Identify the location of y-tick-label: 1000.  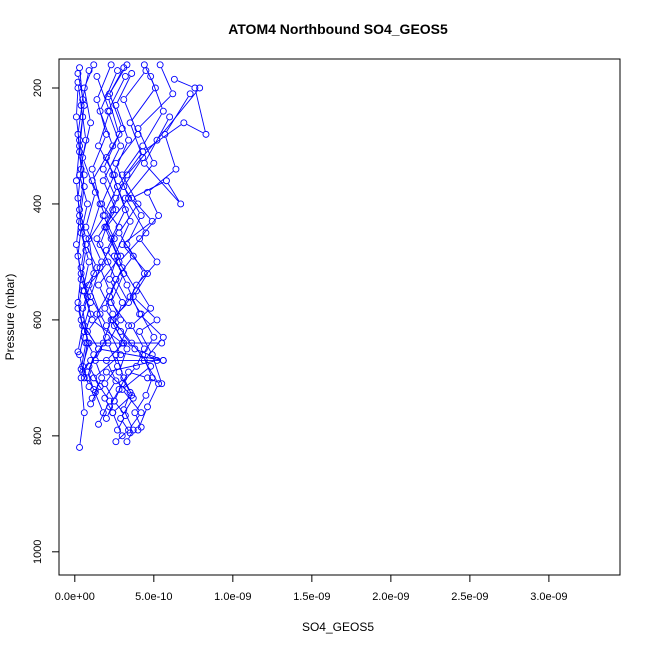
(38, 552).